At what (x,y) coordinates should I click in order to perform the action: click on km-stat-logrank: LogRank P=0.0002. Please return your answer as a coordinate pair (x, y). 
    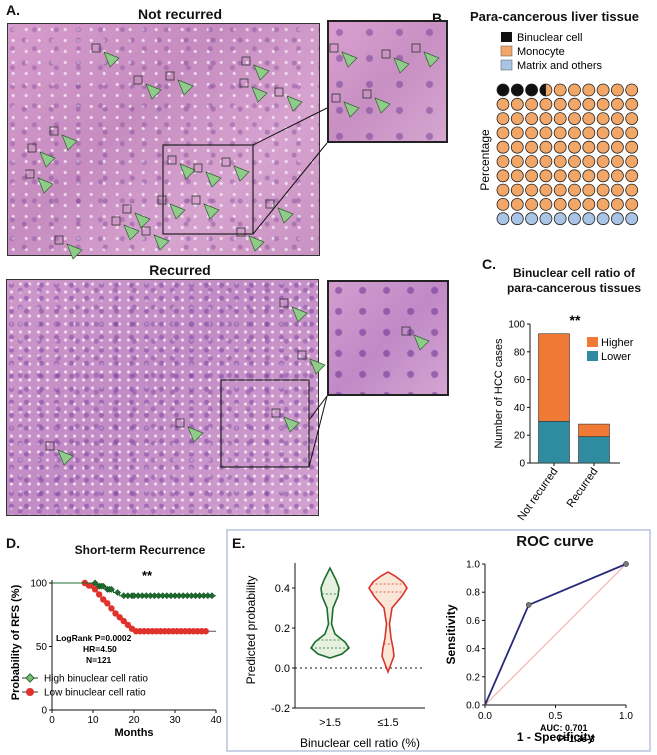
    Looking at the image, I should click on (94, 638).